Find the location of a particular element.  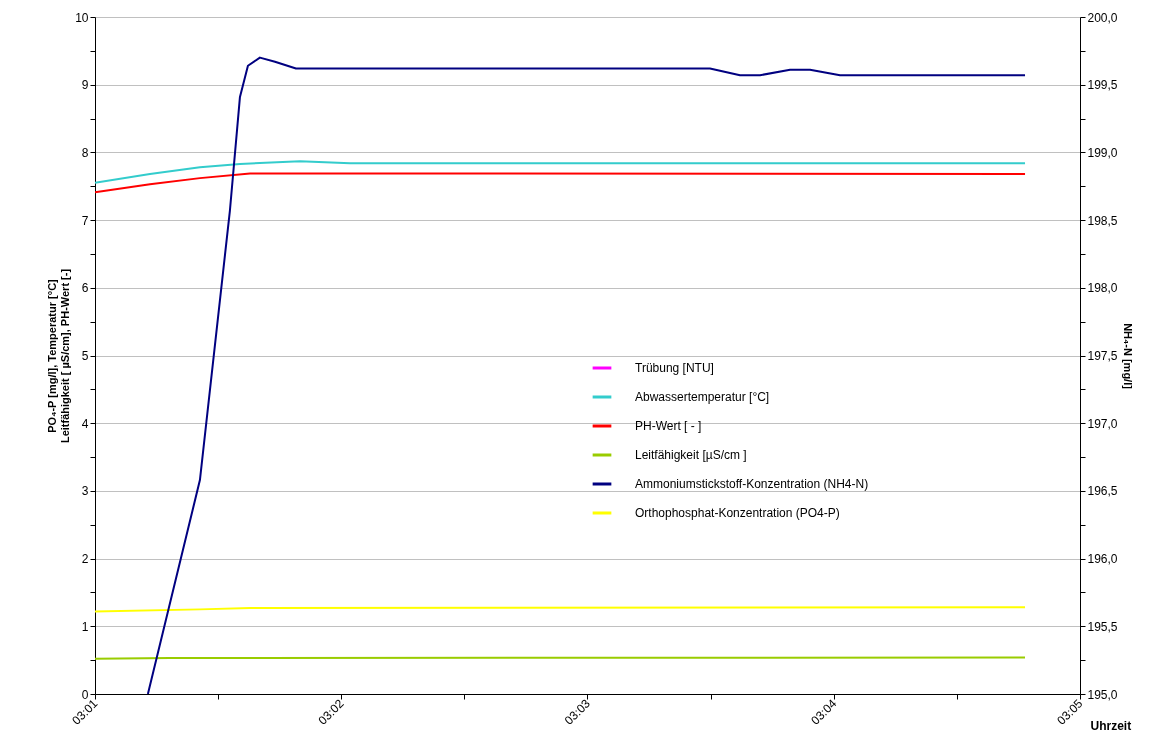

y2-tick-label: 196,5 is located at coordinates (1102, 491).